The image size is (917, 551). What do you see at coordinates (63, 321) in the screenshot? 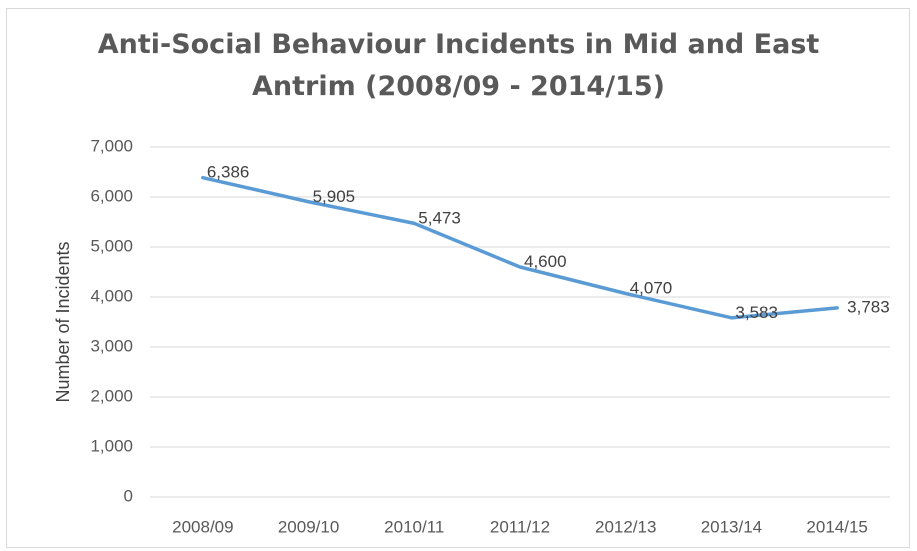
I see `y-axis-label: Number of Incidents` at bounding box center [63, 321].